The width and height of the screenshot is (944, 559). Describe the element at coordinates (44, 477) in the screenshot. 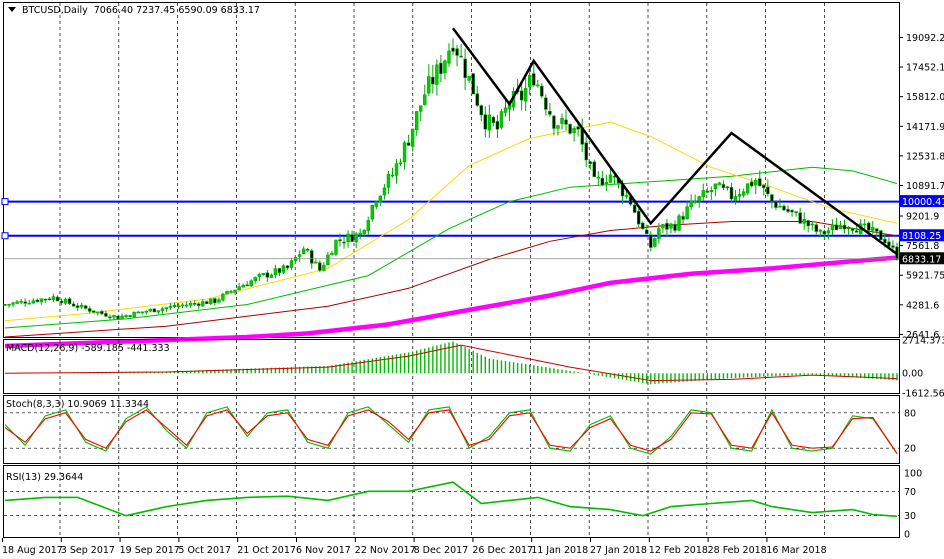

I see `rsi-title: RSI(13) 29.3644` at that location.